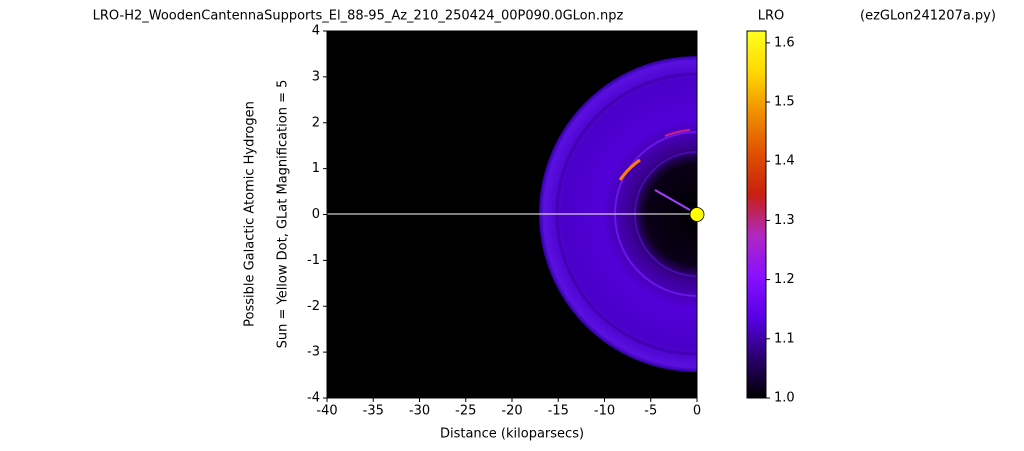 This screenshot has height=451, width=1024. I want to click on y-tick-label: 2, so click(316, 122).